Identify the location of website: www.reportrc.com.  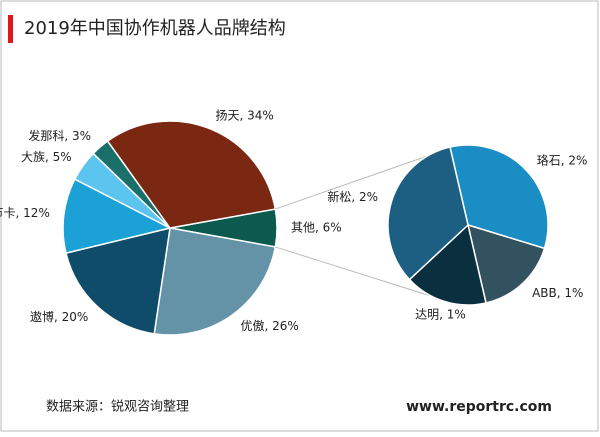
(479, 407).